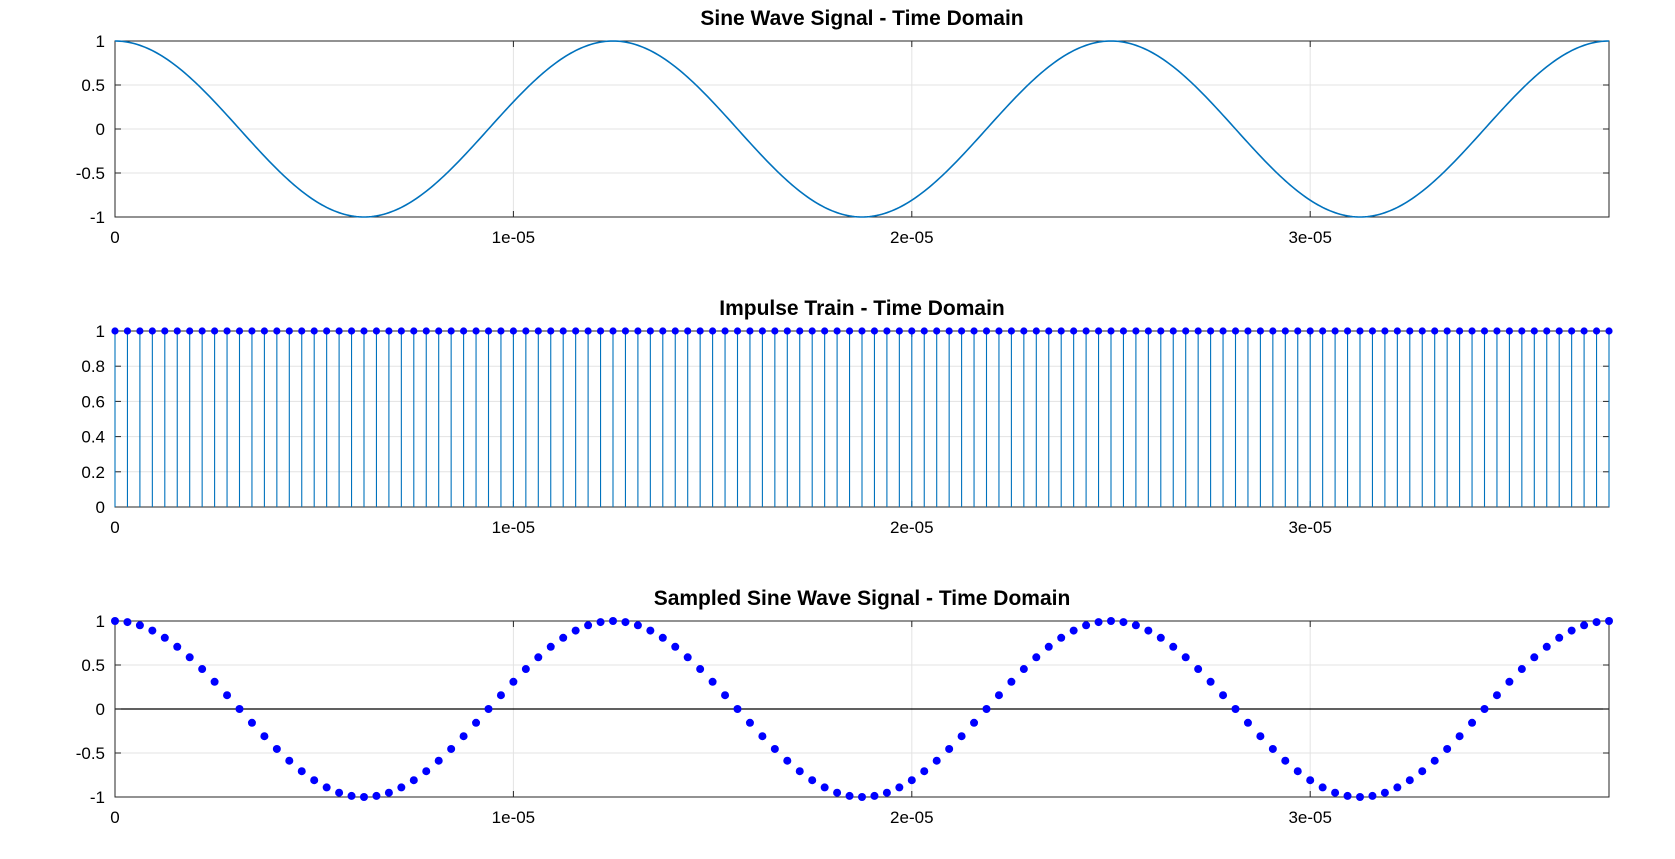 This screenshot has width=1675, height=859. Describe the element at coordinates (93, 366) in the screenshot. I see `y-tick-label: 0.8` at that location.